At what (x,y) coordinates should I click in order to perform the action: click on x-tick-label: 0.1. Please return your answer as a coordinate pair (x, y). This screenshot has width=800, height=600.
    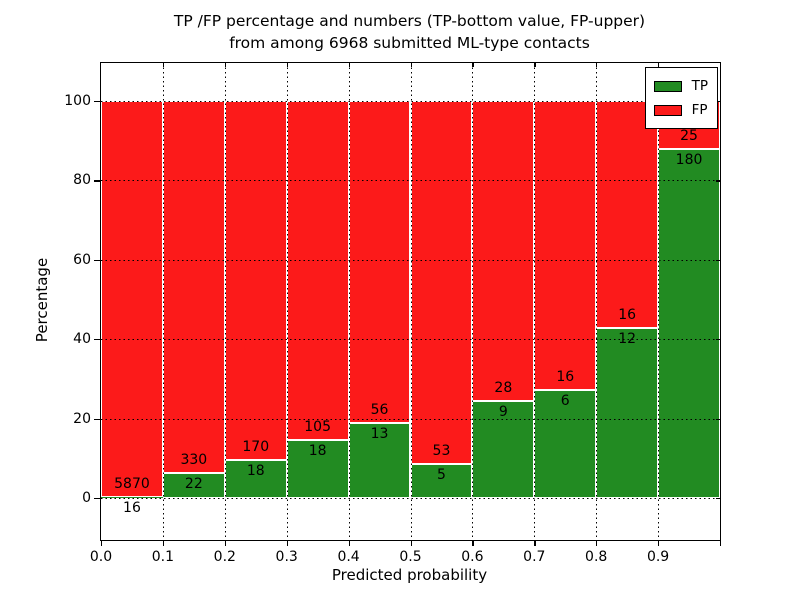
    Looking at the image, I should click on (163, 557).